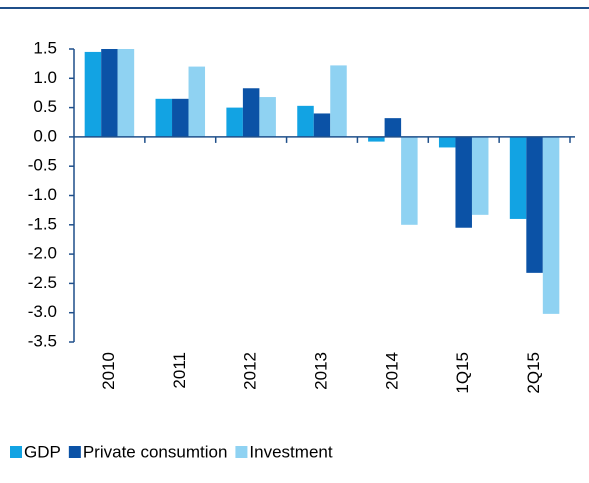 This screenshot has width=589, height=483. What do you see at coordinates (533, 373) in the screenshot?
I see `x-tick-label: 2Q15` at bounding box center [533, 373].